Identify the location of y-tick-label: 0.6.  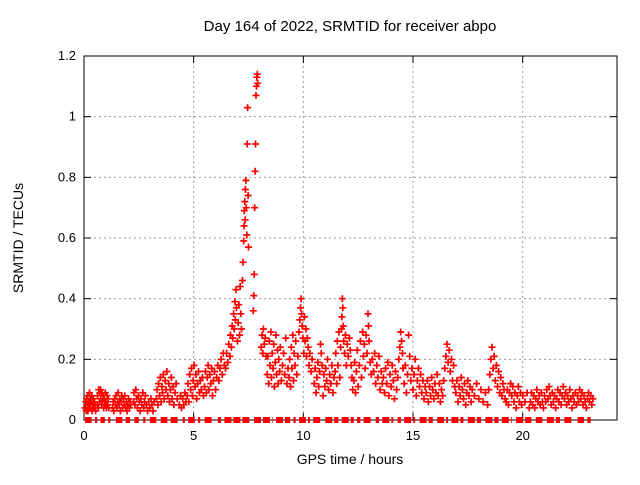
(67, 237).